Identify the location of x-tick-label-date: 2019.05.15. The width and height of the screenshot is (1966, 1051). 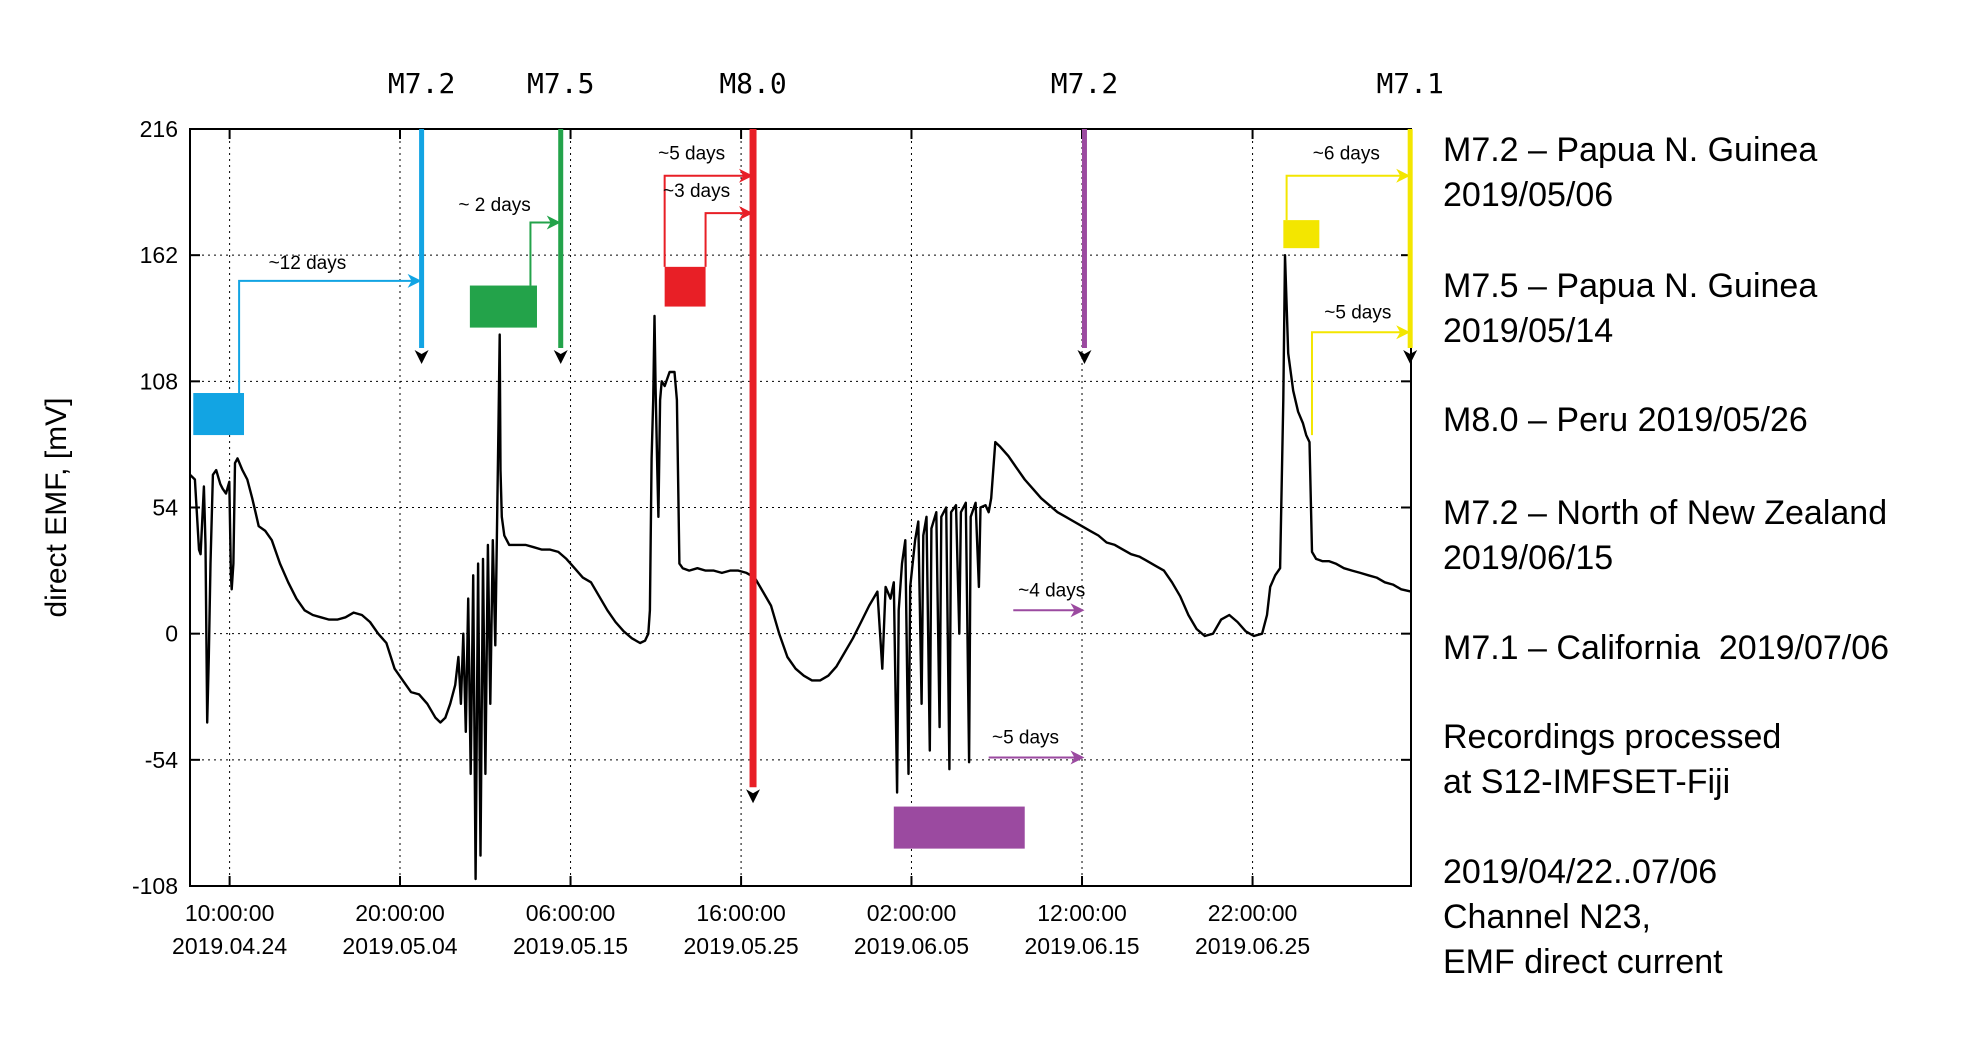
(570, 946).